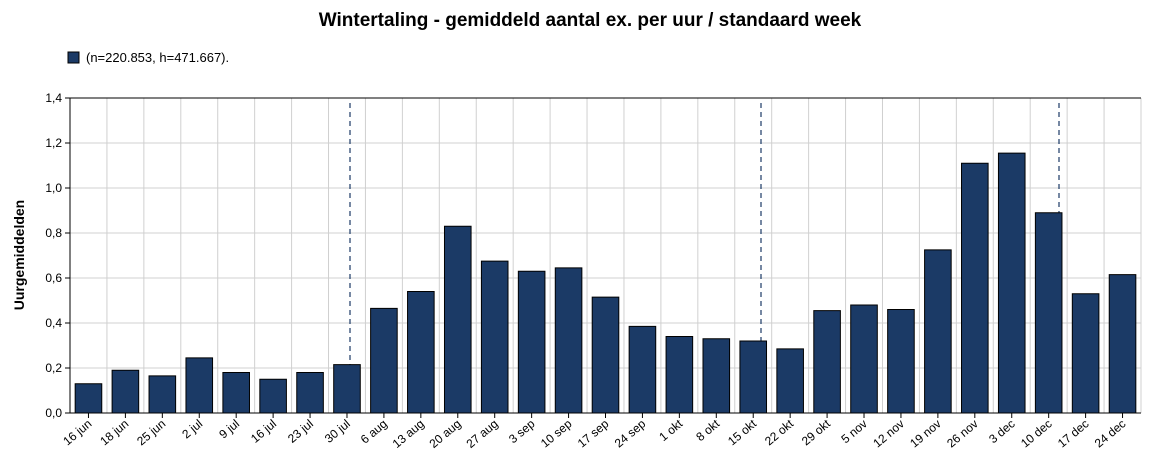 This screenshot has width=1151, height=466. I want to click on x-tick-label: 26 nov, so click(962, 434).